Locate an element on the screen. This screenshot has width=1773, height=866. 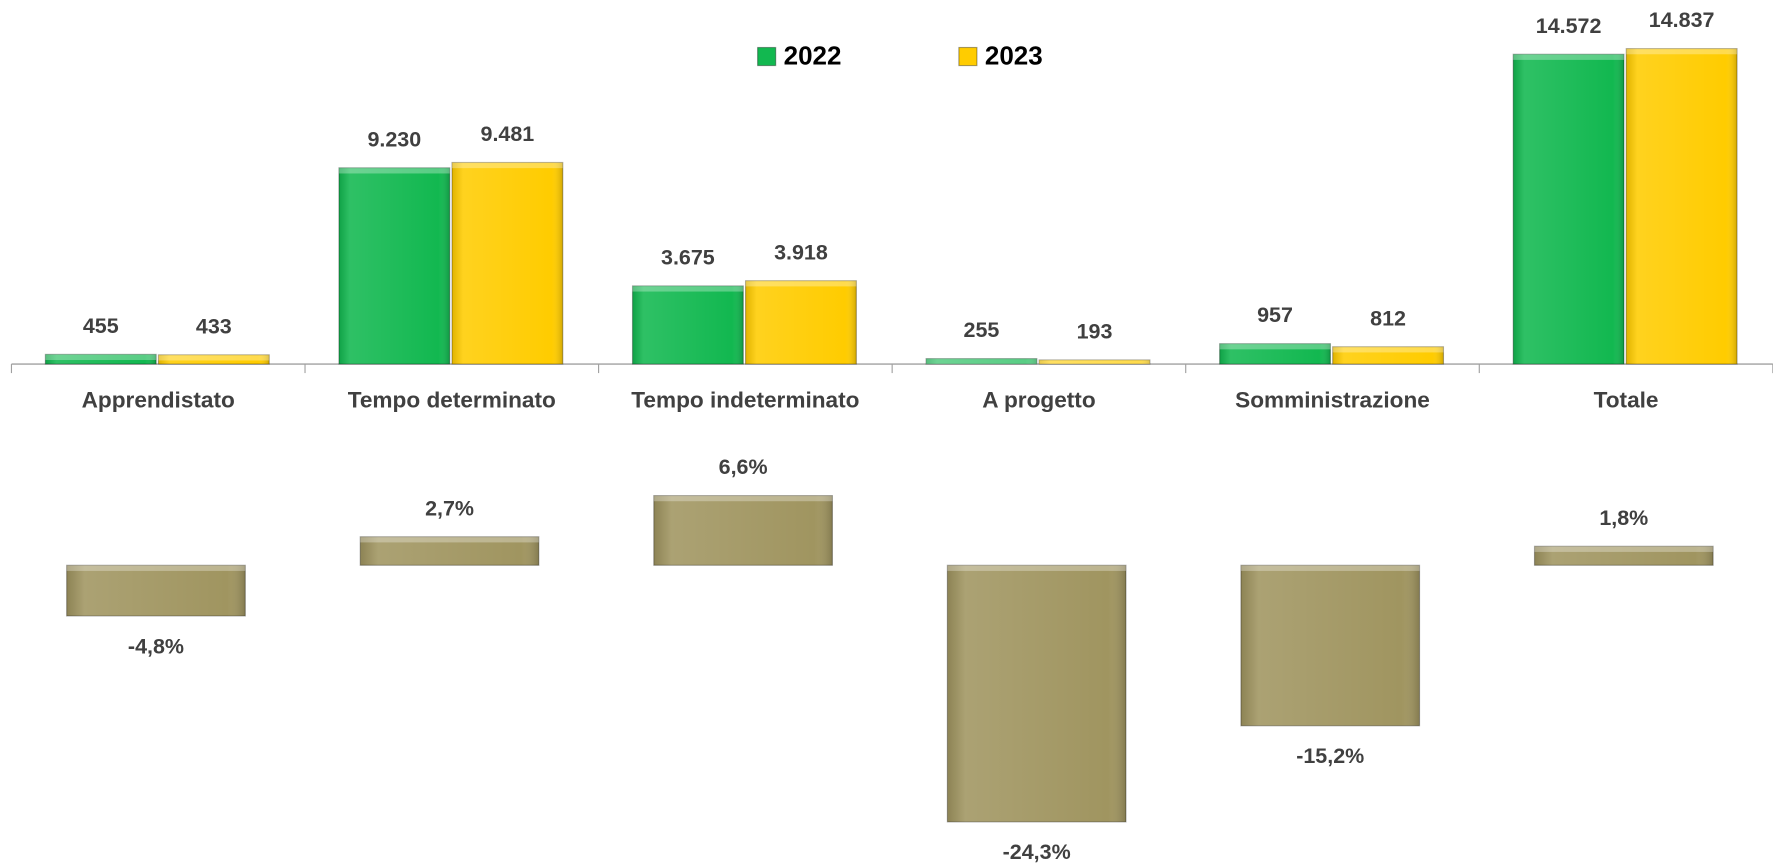
value-label: 3.675 is located at coordinates (688, 257).